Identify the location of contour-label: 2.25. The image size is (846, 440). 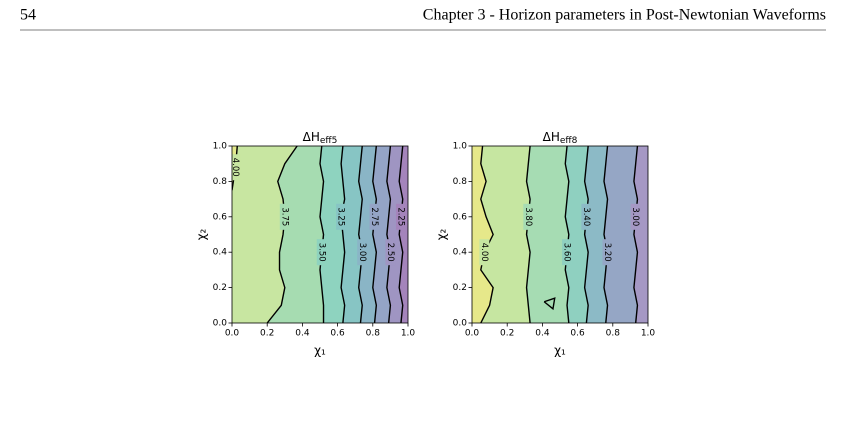
(400, 216).